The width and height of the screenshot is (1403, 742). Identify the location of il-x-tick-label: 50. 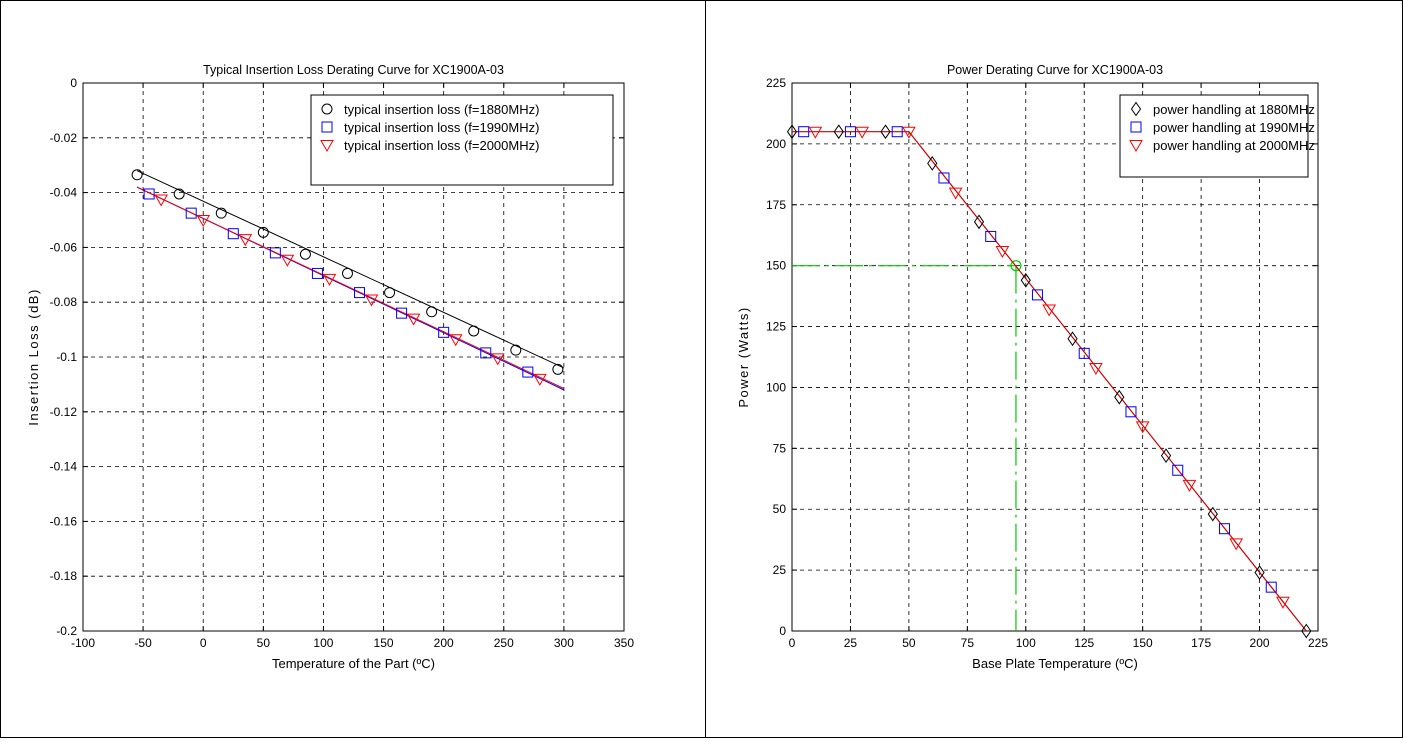
(264, 643).